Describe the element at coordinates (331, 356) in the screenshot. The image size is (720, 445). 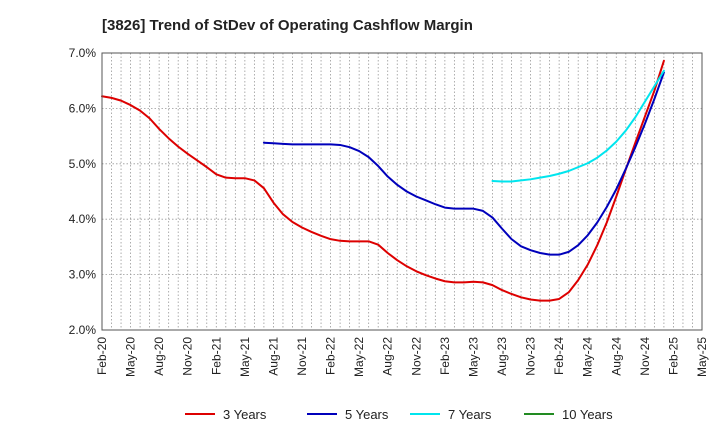
I see `x-tick-label: Feb-22` at that location.